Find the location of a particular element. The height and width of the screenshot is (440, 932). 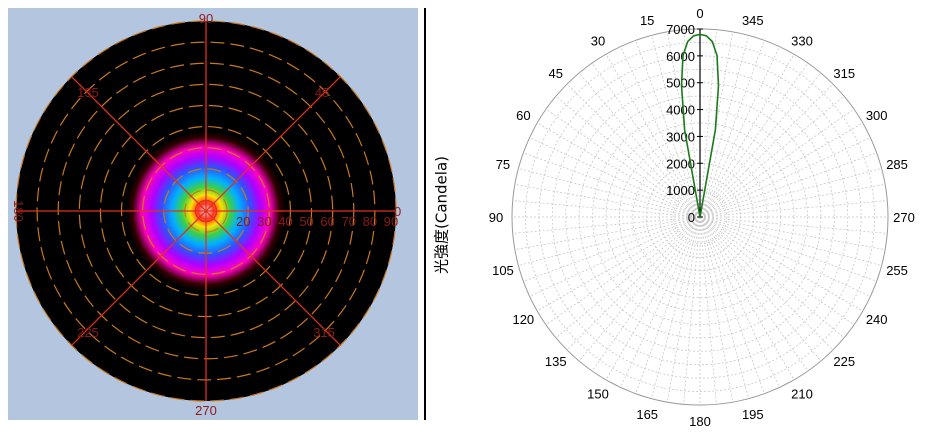

heatmap-angle-label: 0 is located at coordinates (397, 211).